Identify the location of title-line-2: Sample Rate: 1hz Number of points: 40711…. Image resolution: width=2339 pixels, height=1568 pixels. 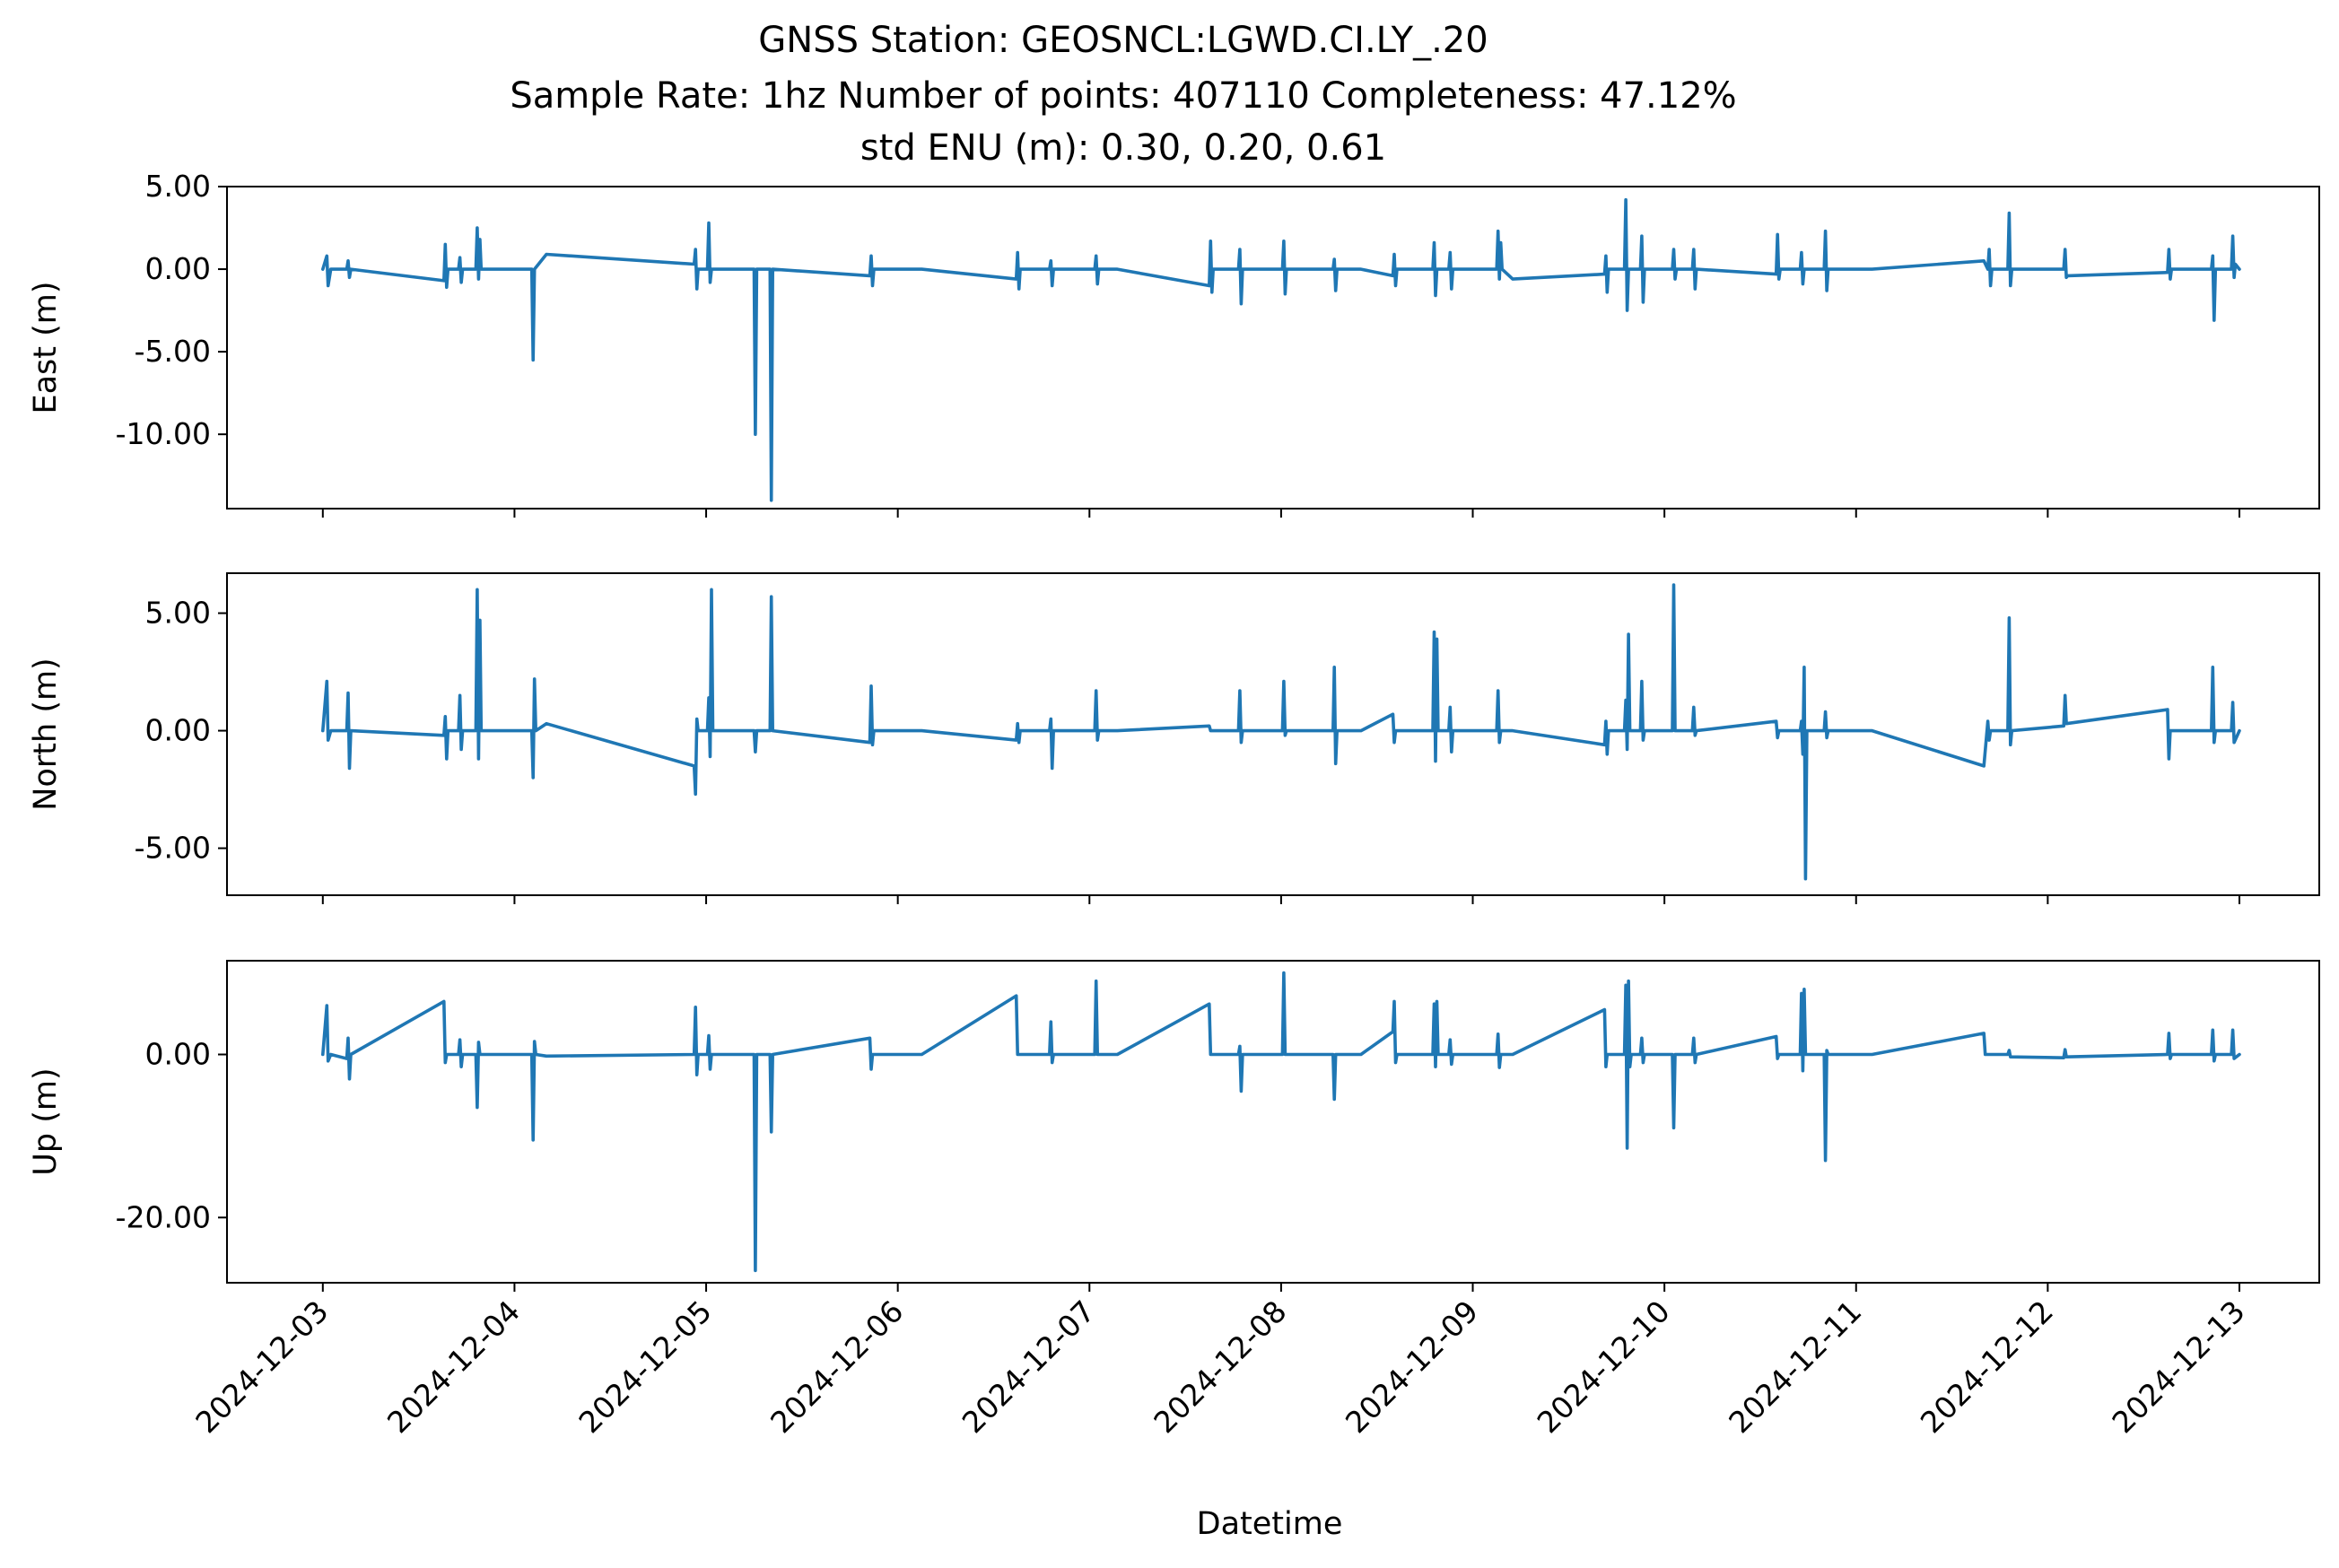
(1123, 96).